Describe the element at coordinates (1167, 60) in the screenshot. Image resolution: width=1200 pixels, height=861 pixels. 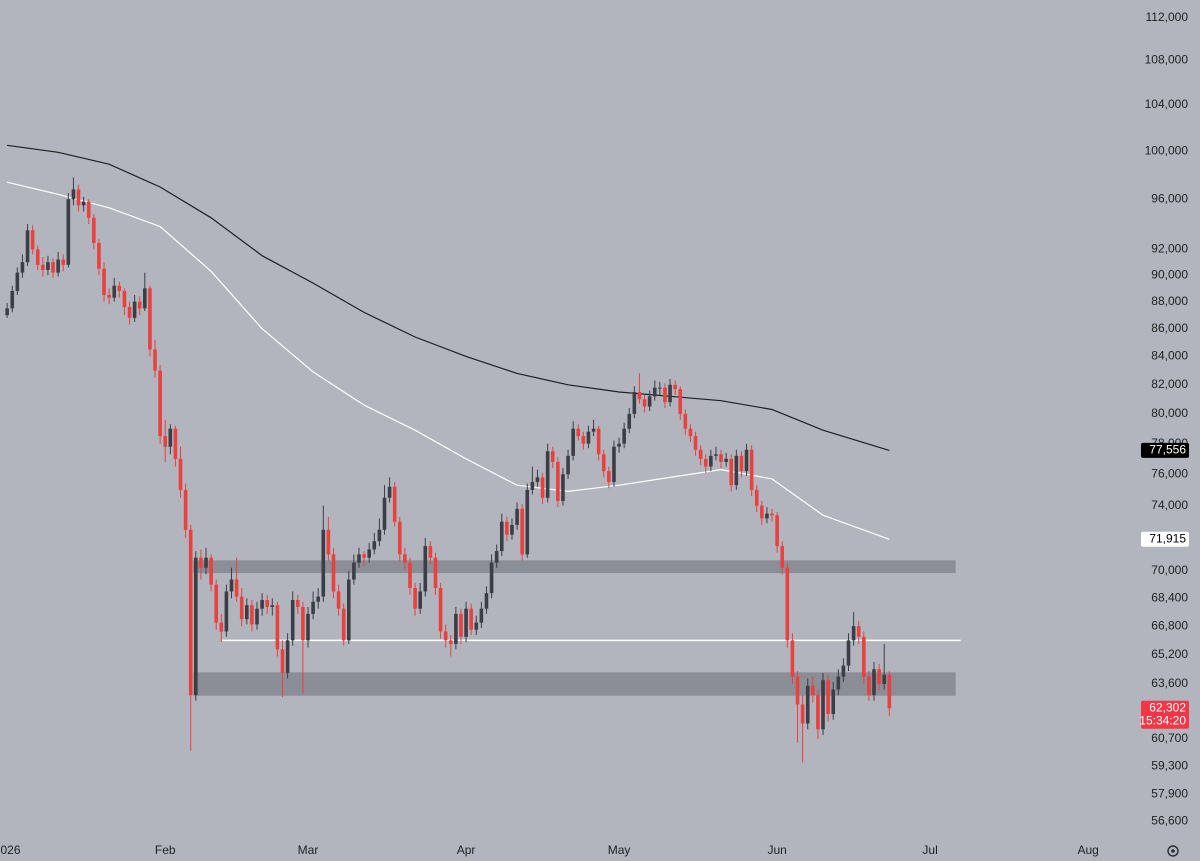
I see `y-tick-label: 108,000` at that location.